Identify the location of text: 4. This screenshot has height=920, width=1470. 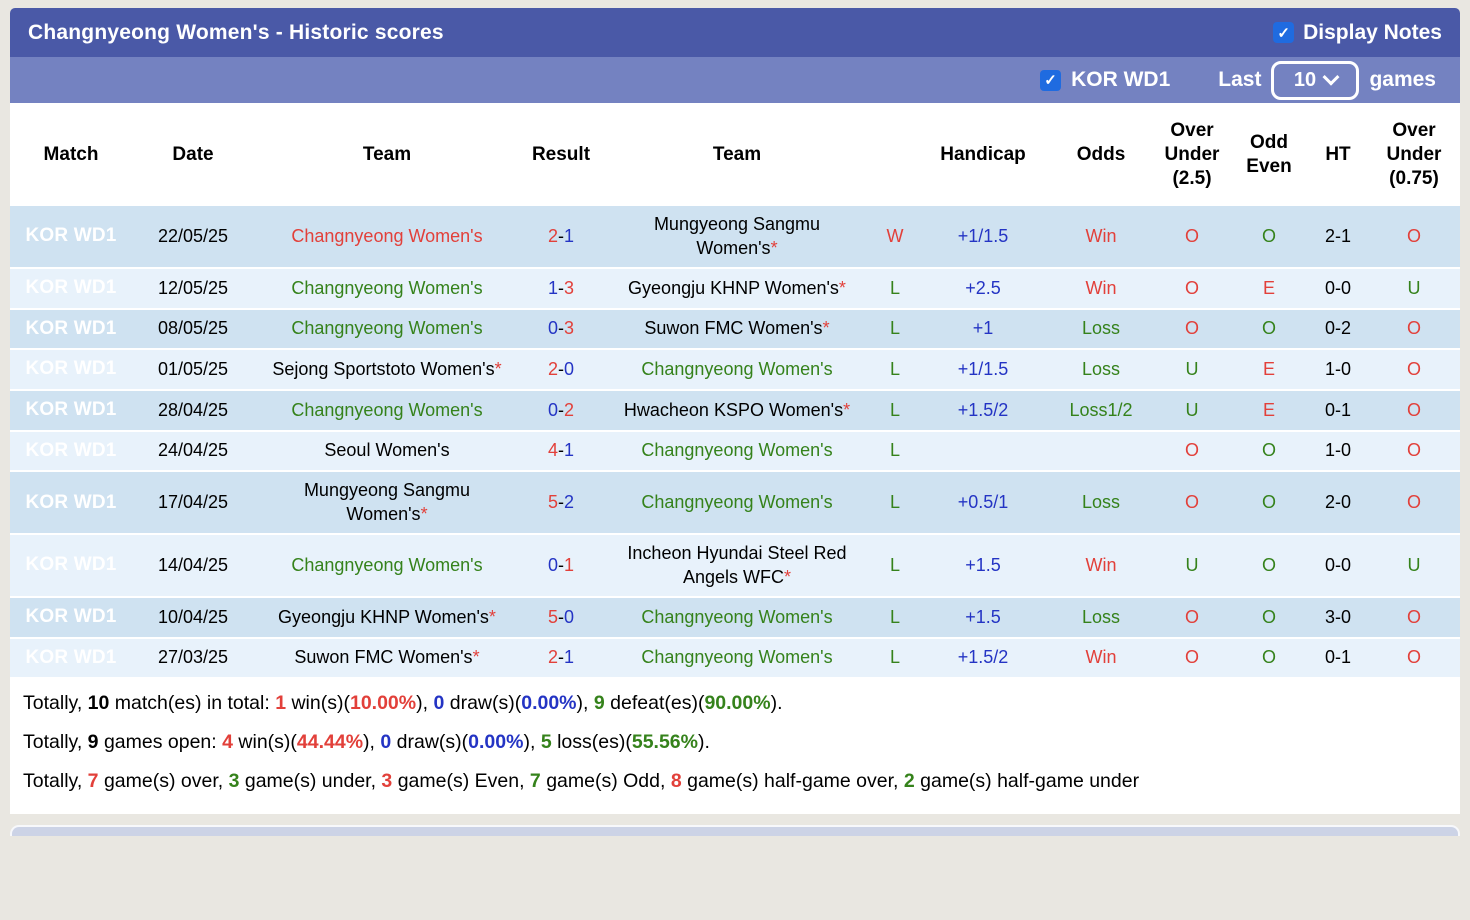
(227, 742).